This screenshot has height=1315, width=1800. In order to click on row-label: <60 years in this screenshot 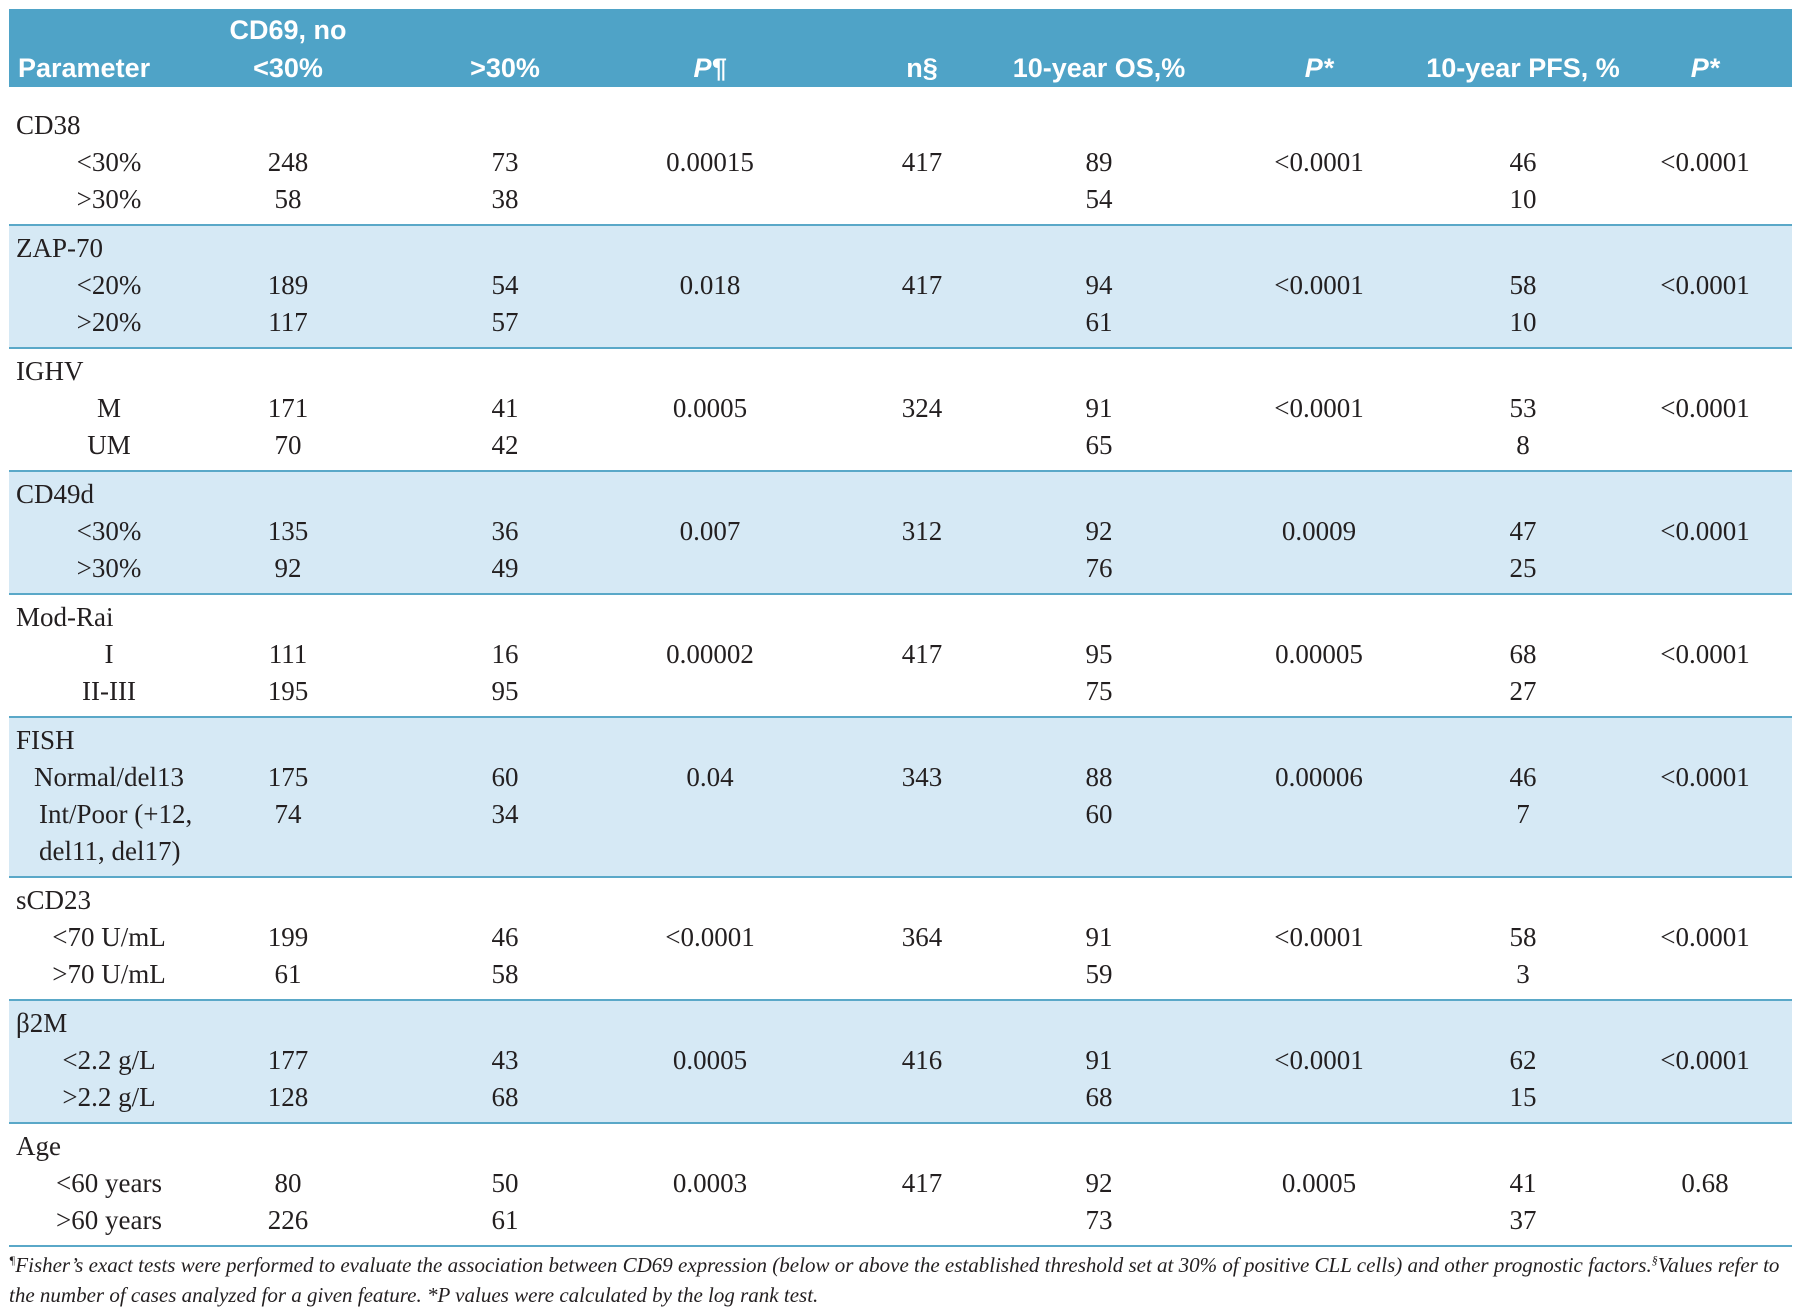, I will do `click(109, 1183)`.